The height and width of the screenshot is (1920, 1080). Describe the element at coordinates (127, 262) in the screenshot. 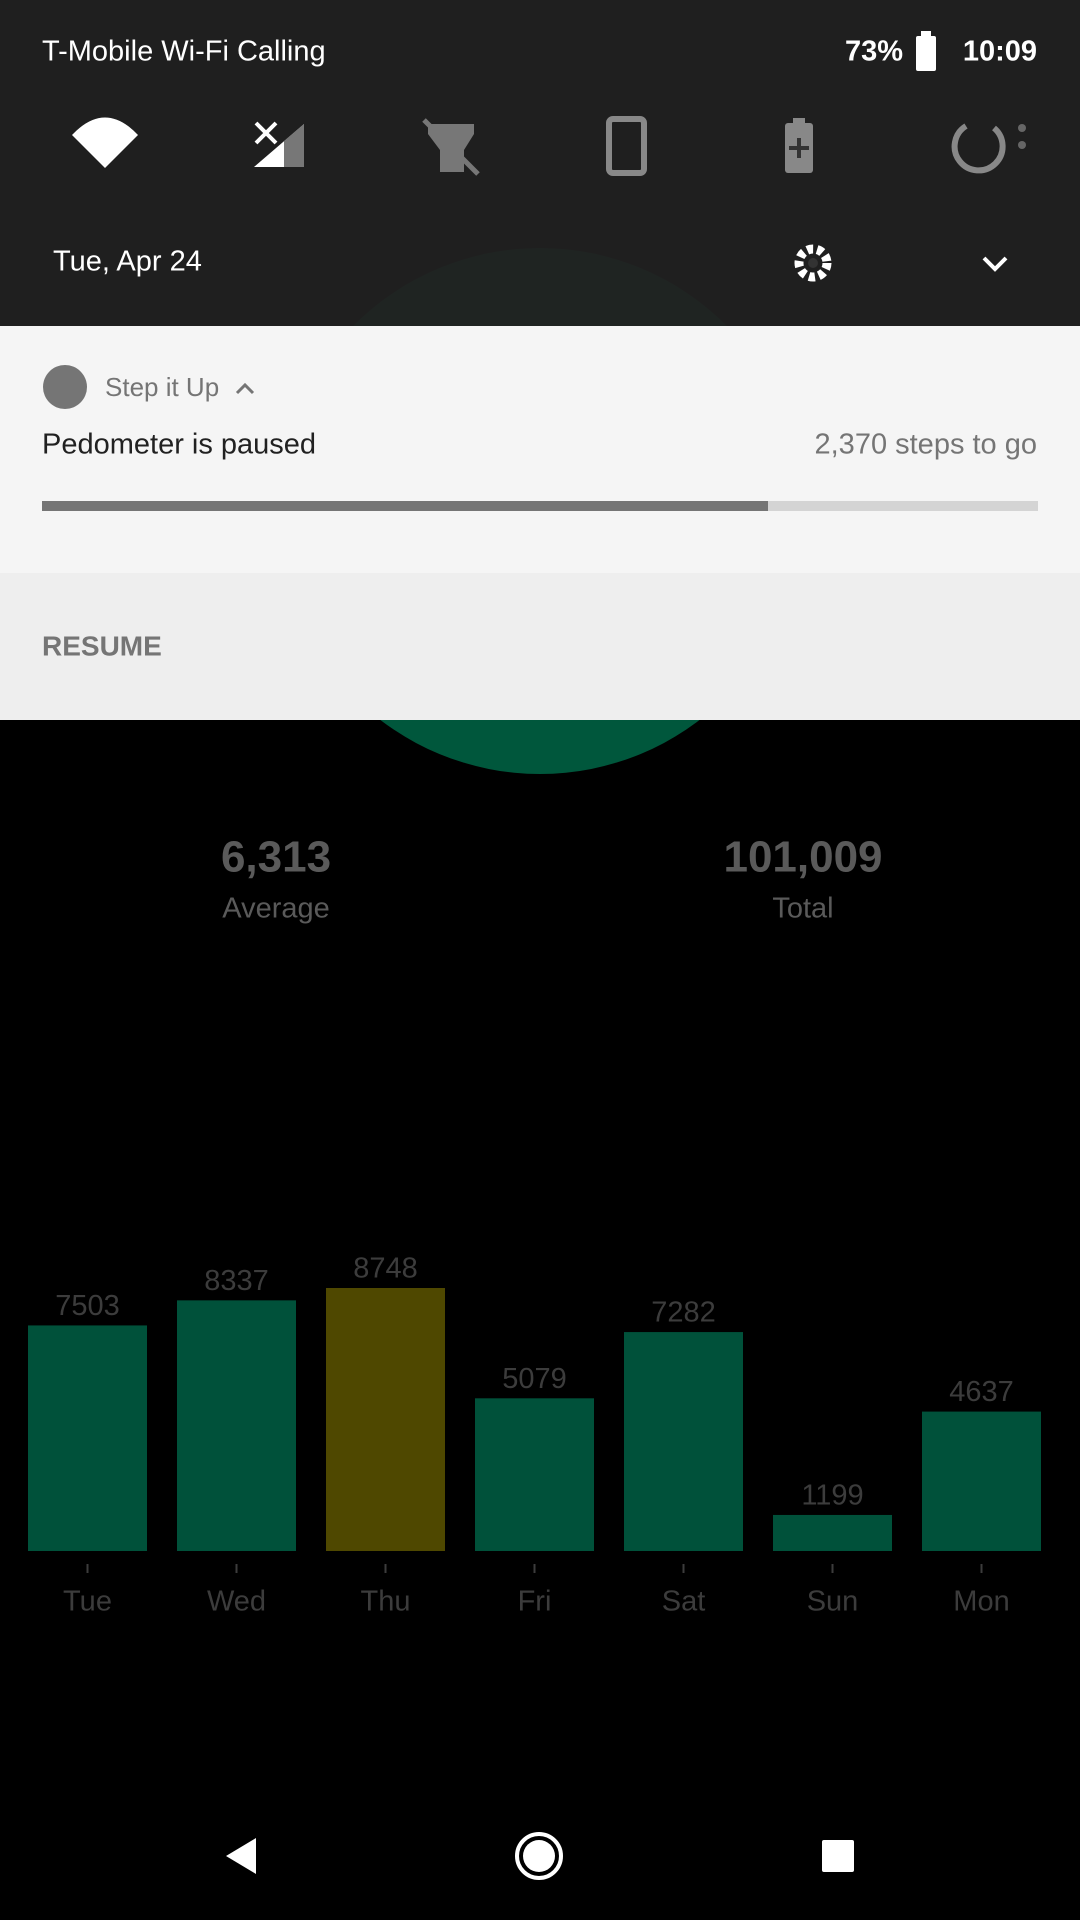

I see `date: Tue, Apr 24` at that location.